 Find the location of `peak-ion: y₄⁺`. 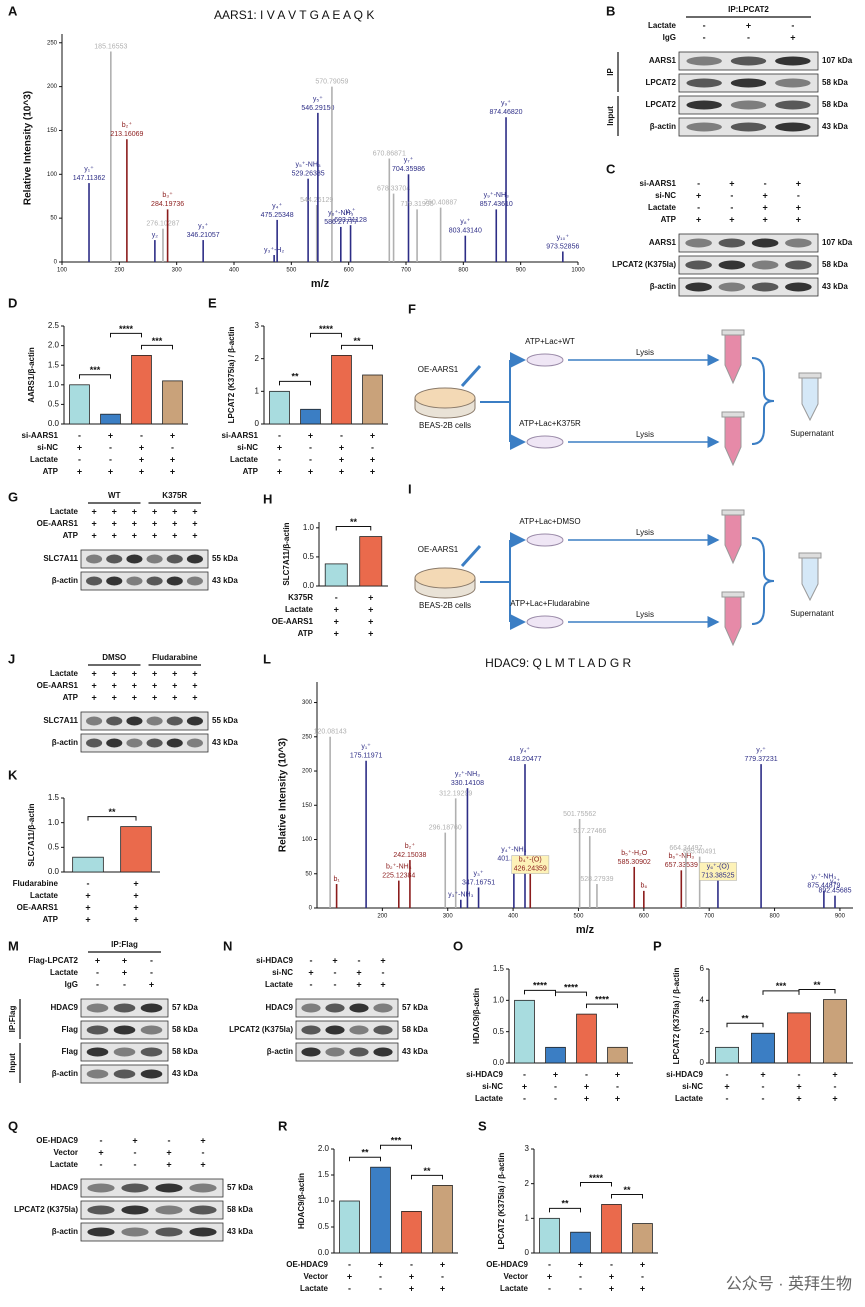

peak-ion: y₄⁺ is located at coordinates (277, 206).